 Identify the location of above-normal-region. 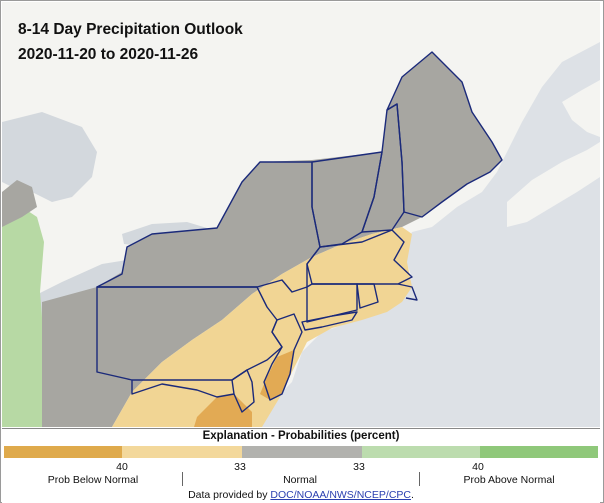
(23, 317).